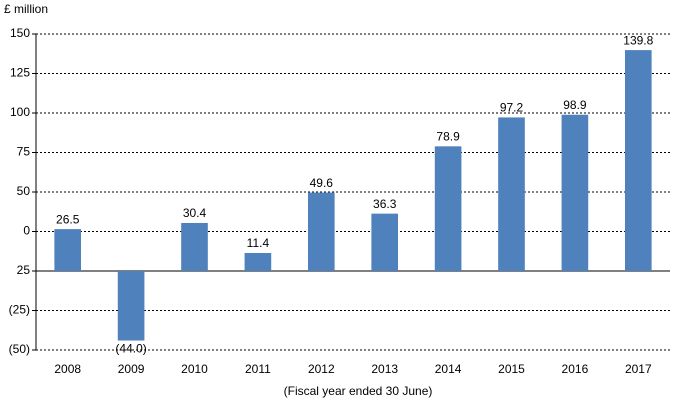 The image size is (679, 400). Describe the element at coordinates (258, 369) in the screenshot. I see `x-tick-label: 2011` at that location.